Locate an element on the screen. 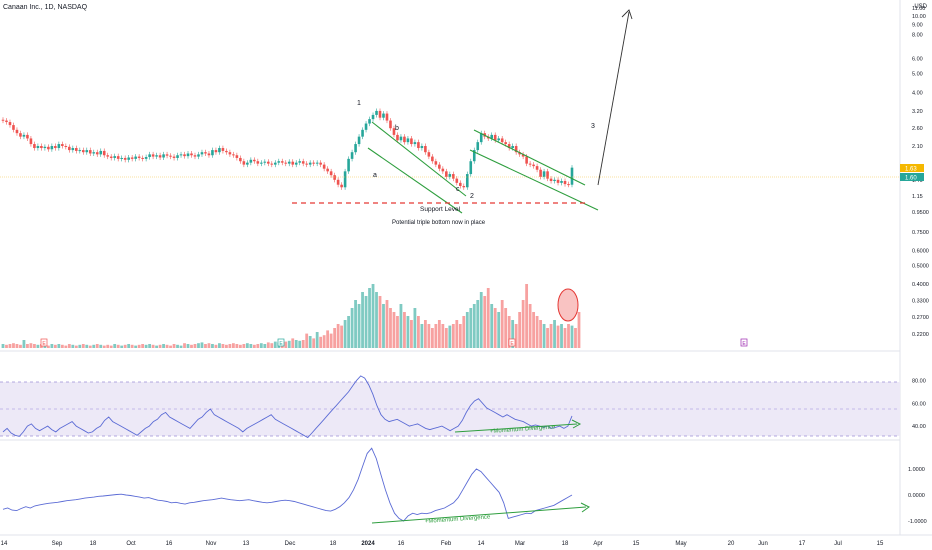 The image size is (932, 550). time-tick-label: Nov is located at coordinates (211, 544).